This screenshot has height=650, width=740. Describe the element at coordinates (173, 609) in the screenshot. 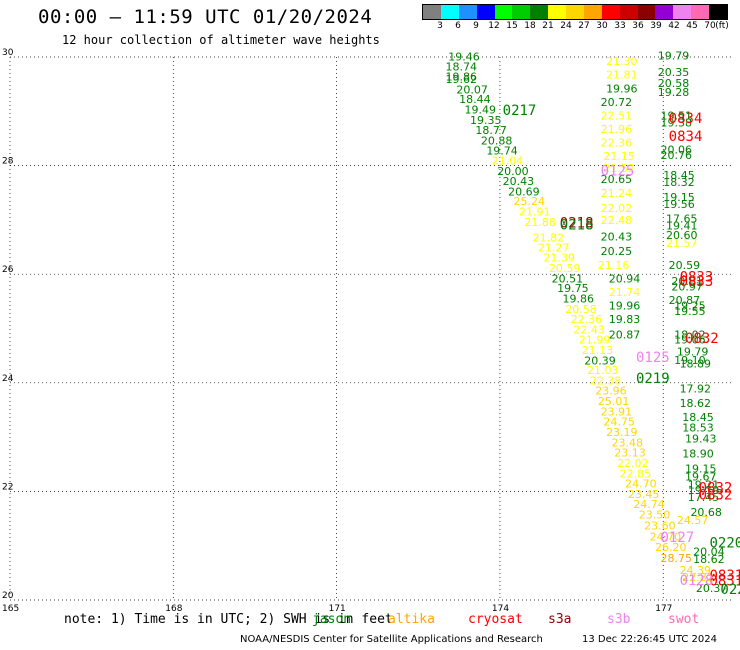

I see `lon-tick-label: 168` at that location.